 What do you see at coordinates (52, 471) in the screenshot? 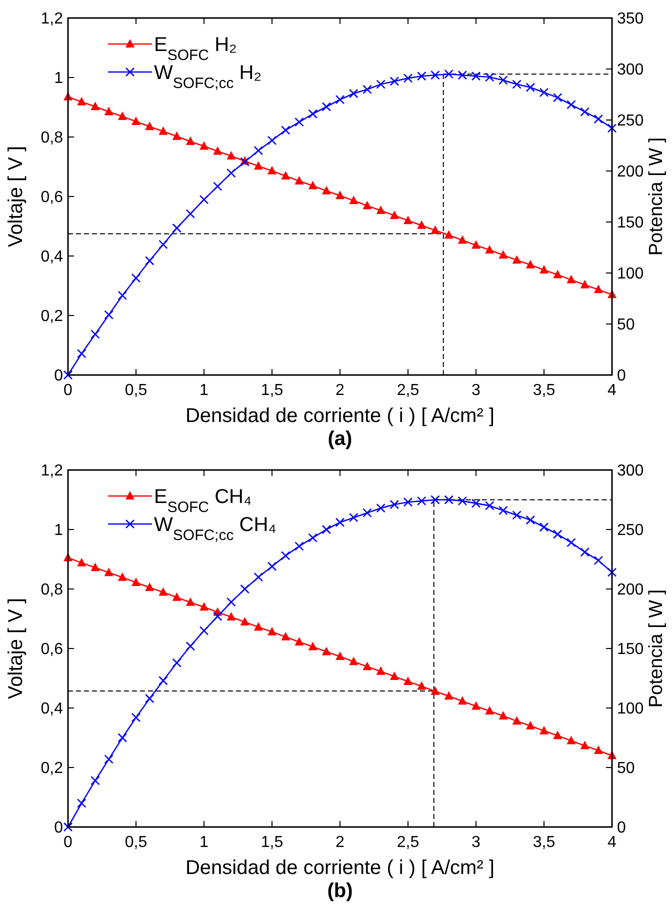
I see `y-tick-label: 1,2` at bounding box center [52, 471].